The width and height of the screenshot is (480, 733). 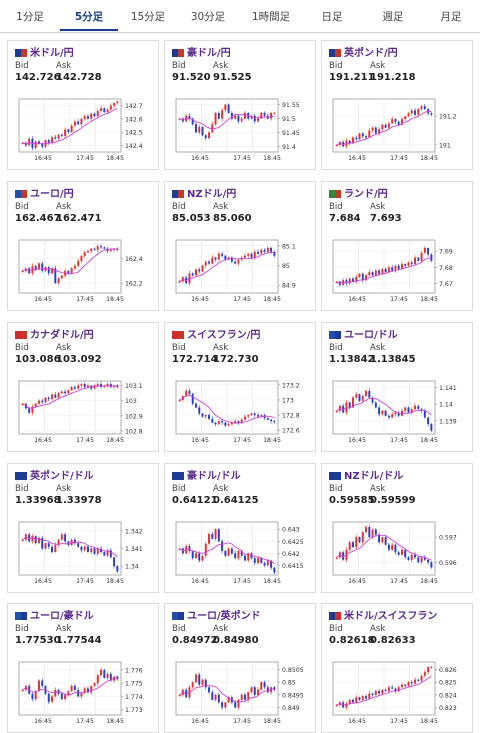 What do you see at coordinates (206, 474) in the screenshot?
I see `pair-title: 豪ドル/ドル` at bounding box center [206, 474].